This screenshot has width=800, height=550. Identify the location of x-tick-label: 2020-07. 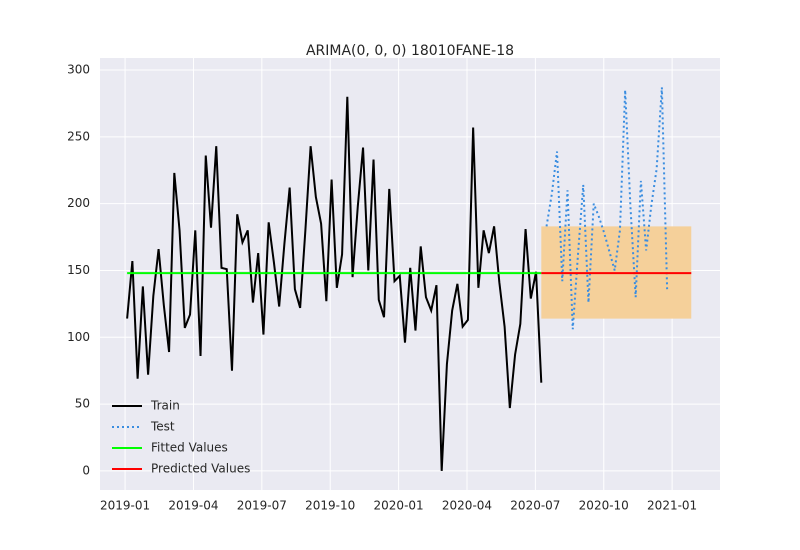
(535, 506).